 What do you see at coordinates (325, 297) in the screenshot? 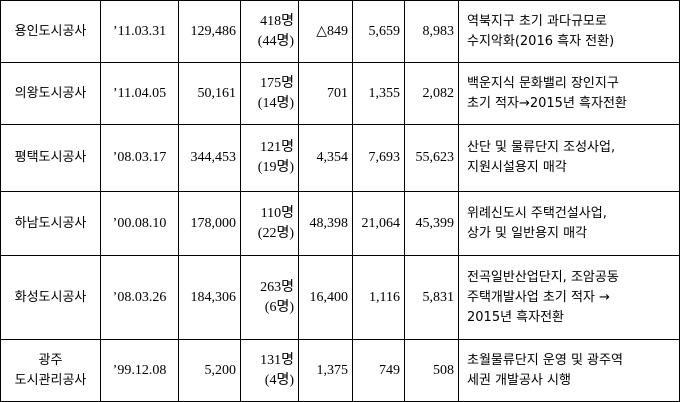
I see `value: 16,400` at bounding box center [325, 297].